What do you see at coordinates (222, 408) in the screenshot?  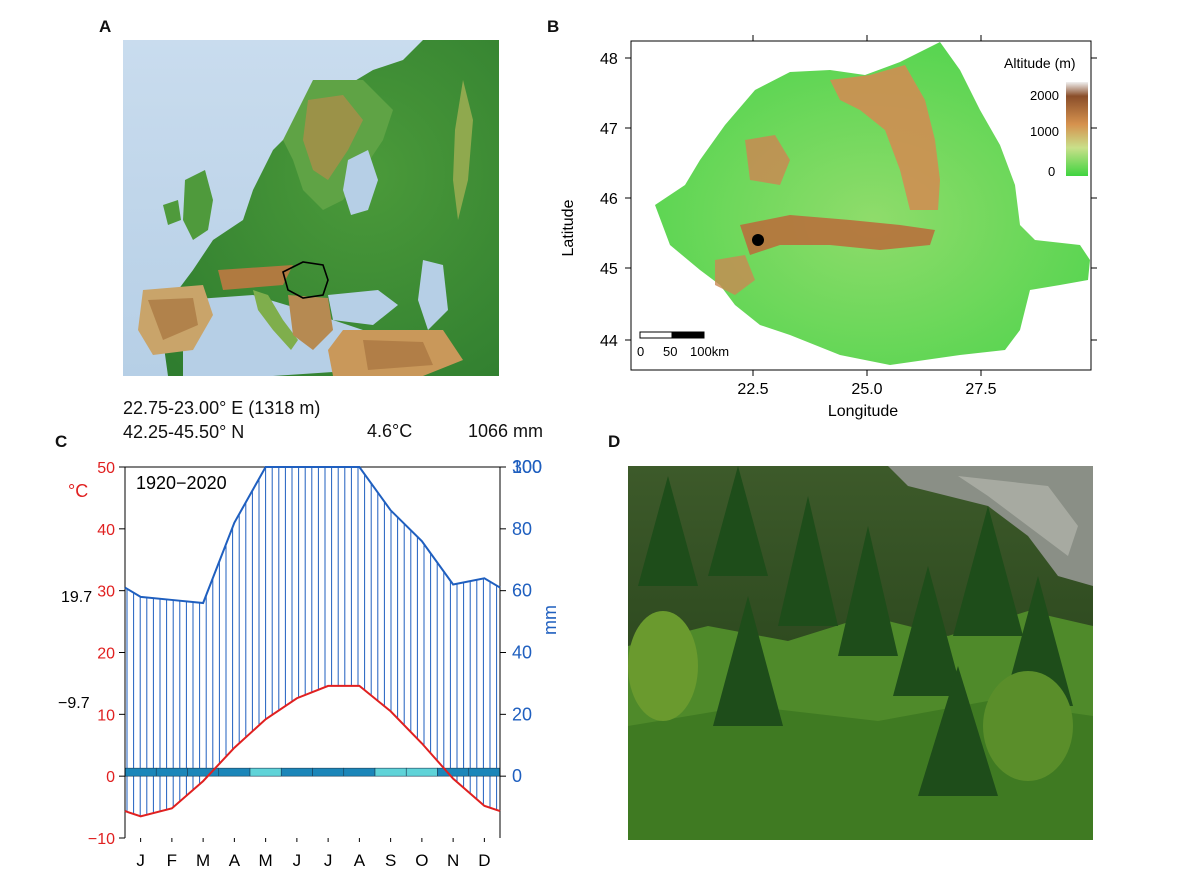 I see `climate-coordinates-east: 22.75-23.00° E (1318 m)` at bounding box center [222, 408].